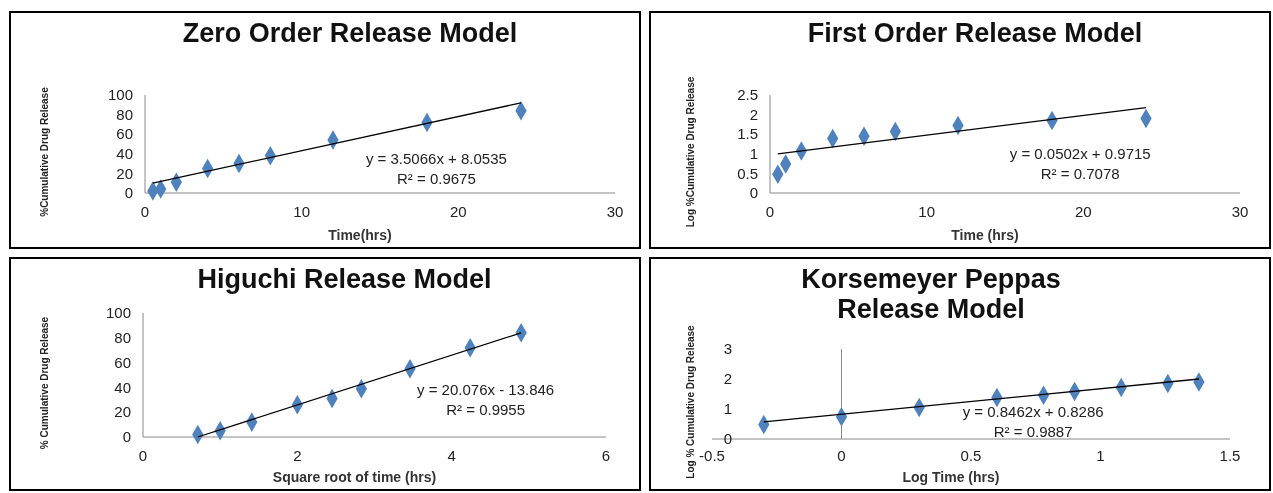  I want to click on x-tick-label: 0.5, so click(971, 455).